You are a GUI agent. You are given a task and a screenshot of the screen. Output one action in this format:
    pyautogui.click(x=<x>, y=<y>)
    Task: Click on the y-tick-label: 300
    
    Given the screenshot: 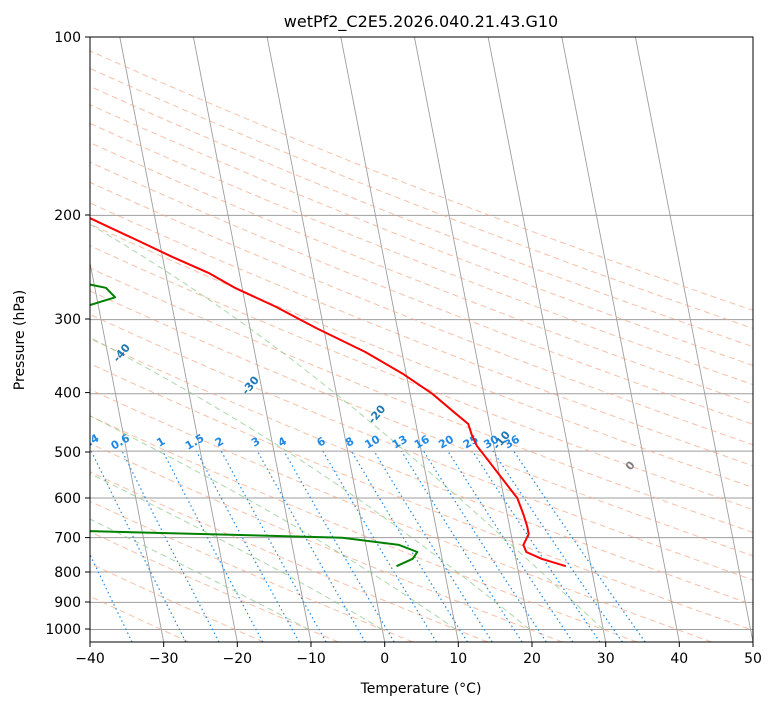 What is the action you would take?
    pyautogui.click(x=67, y=320)
    